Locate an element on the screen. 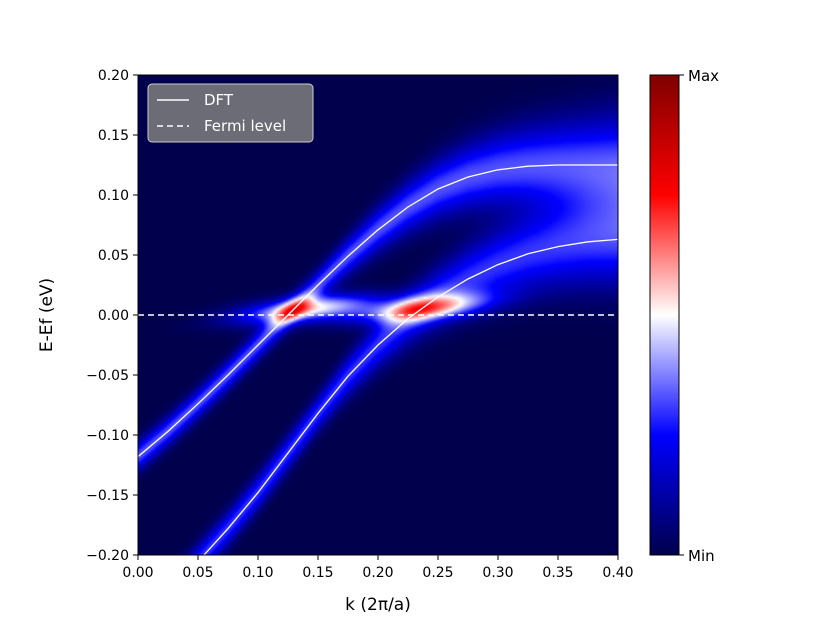  x-tick-label: 0.05 is located at coordinates (197, 573).